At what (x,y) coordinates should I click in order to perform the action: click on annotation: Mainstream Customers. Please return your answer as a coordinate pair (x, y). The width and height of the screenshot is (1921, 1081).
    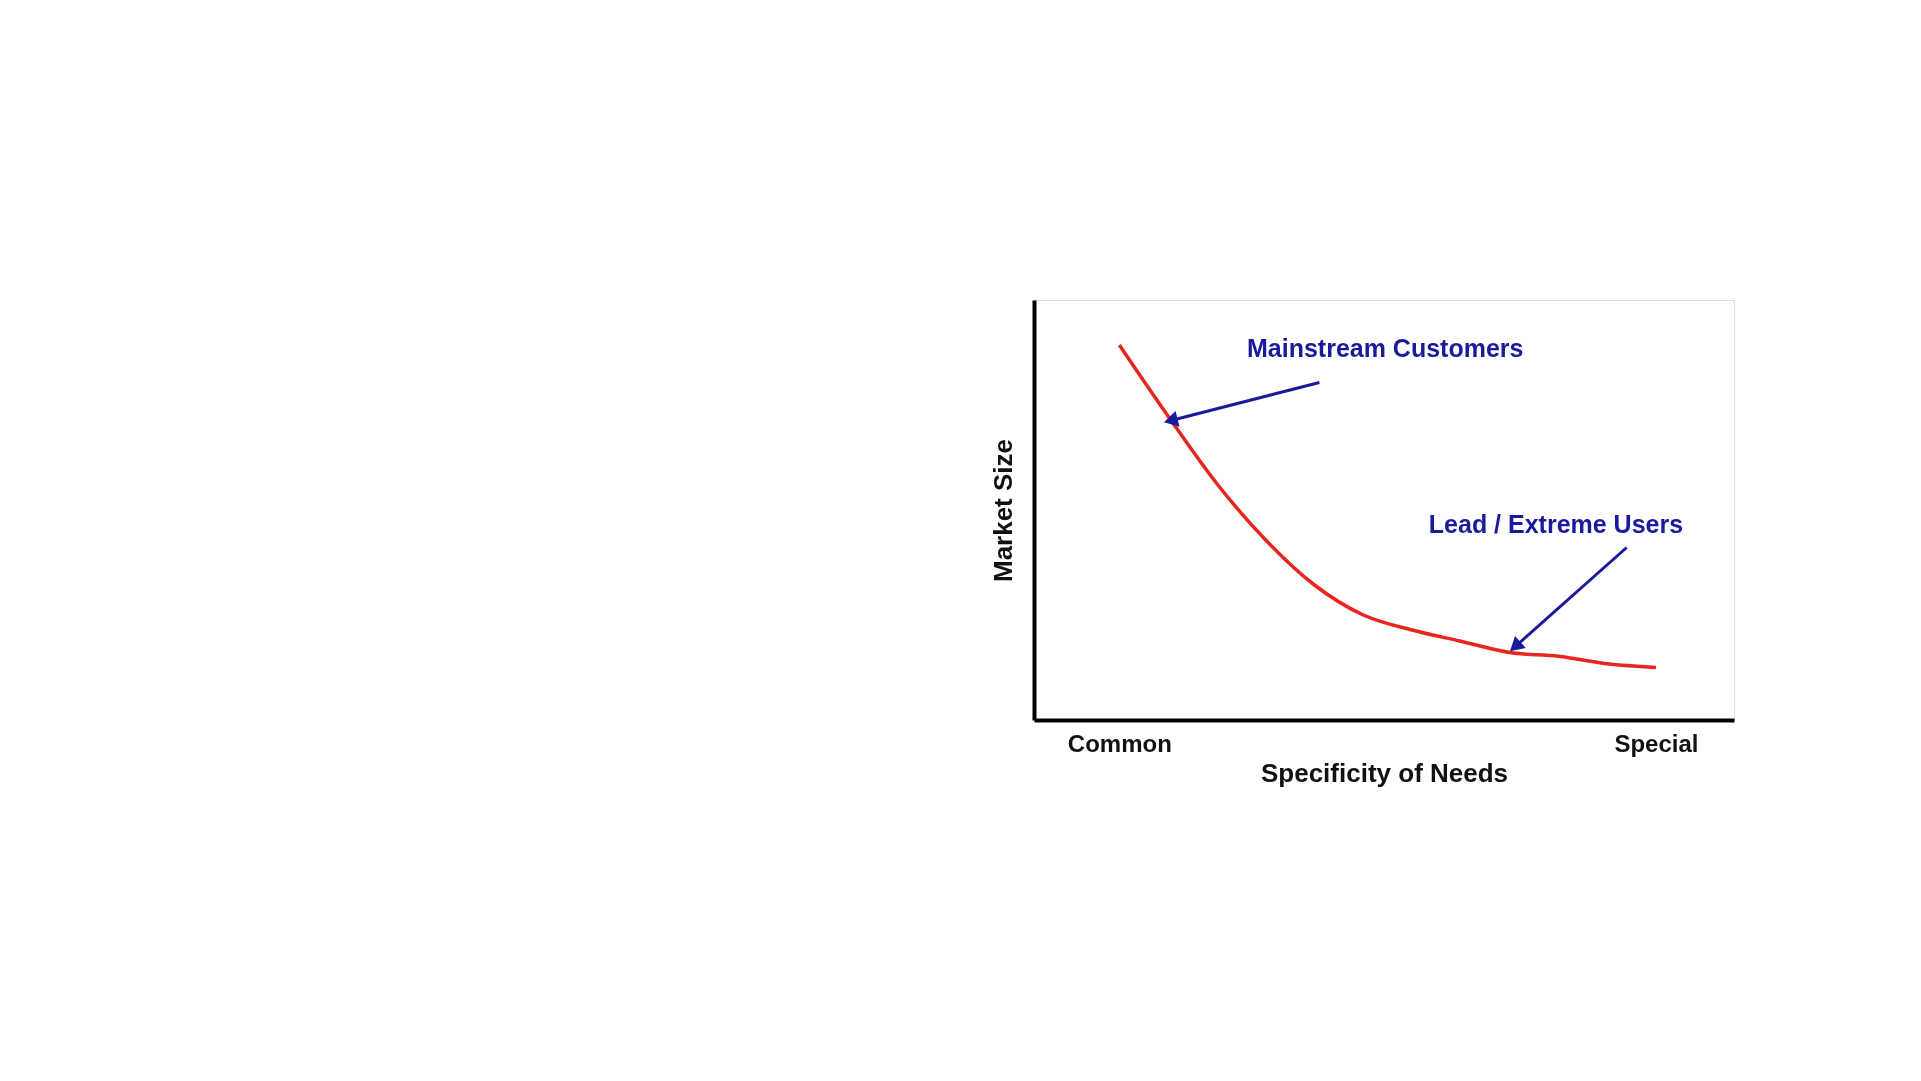
    Looking at the image, I should click on (1385, 347).